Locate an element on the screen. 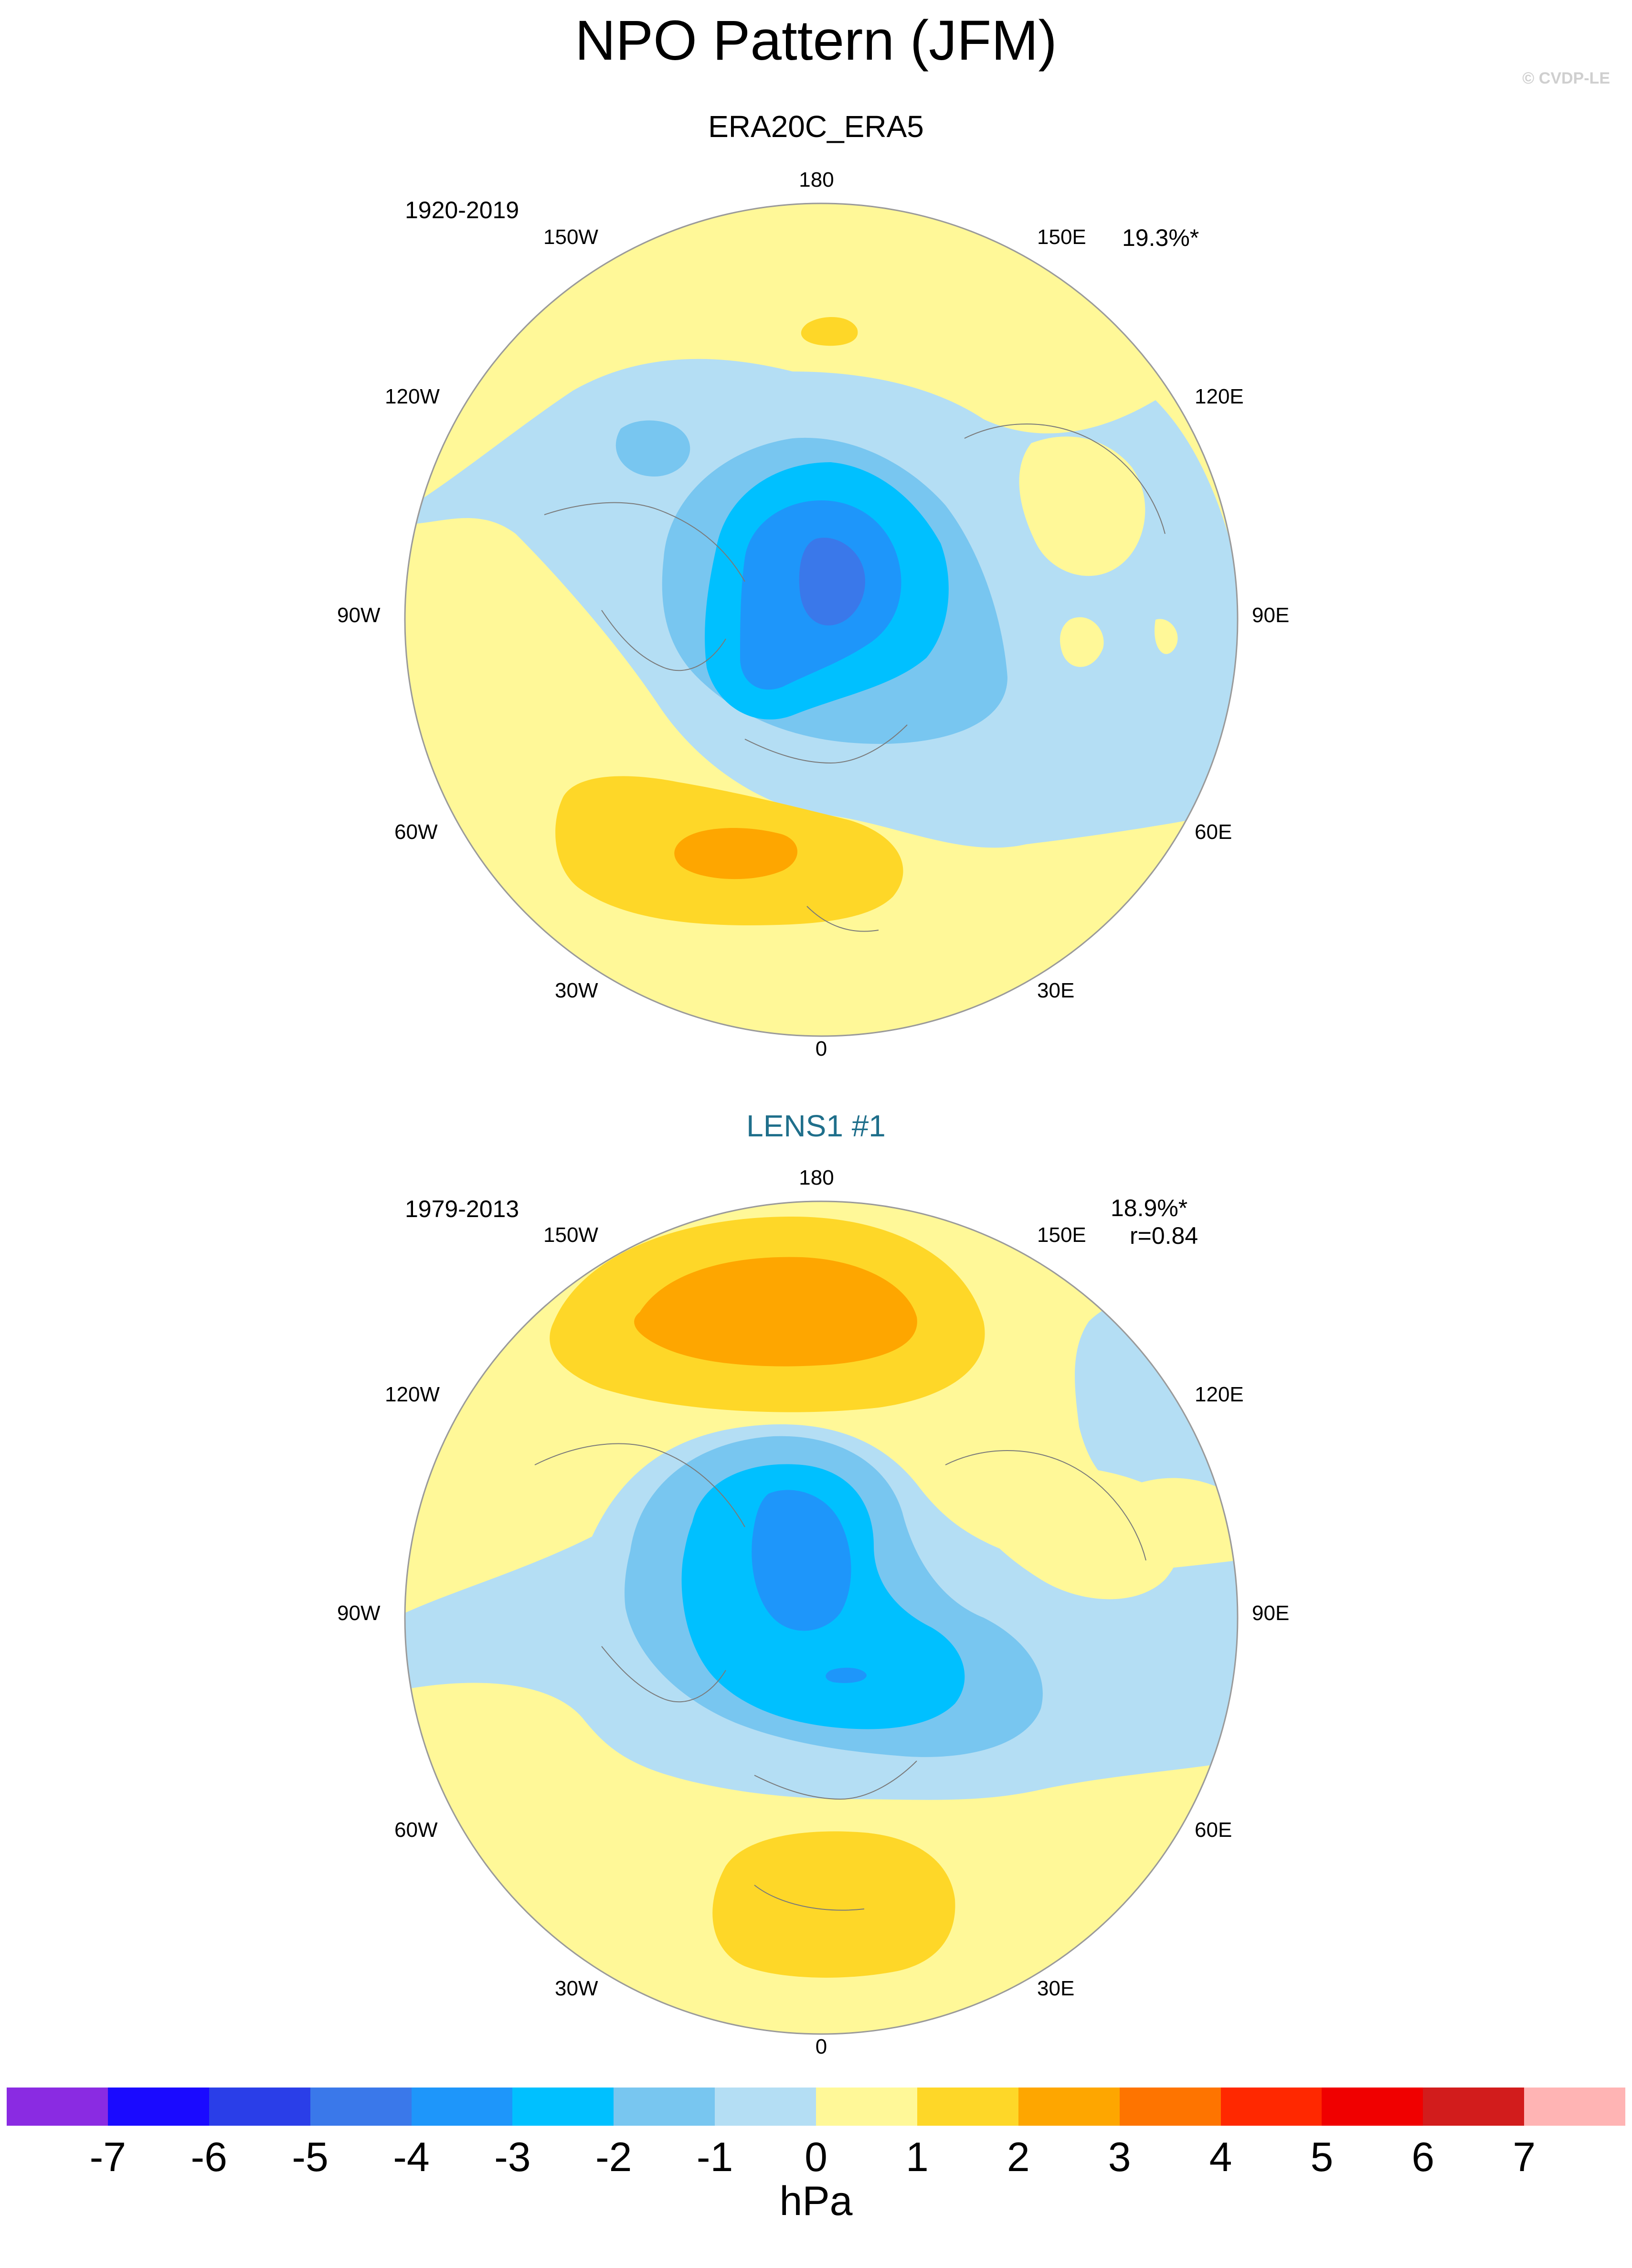  panel-2-variance: 18.9%* is located at coordinates (1149, 1208).